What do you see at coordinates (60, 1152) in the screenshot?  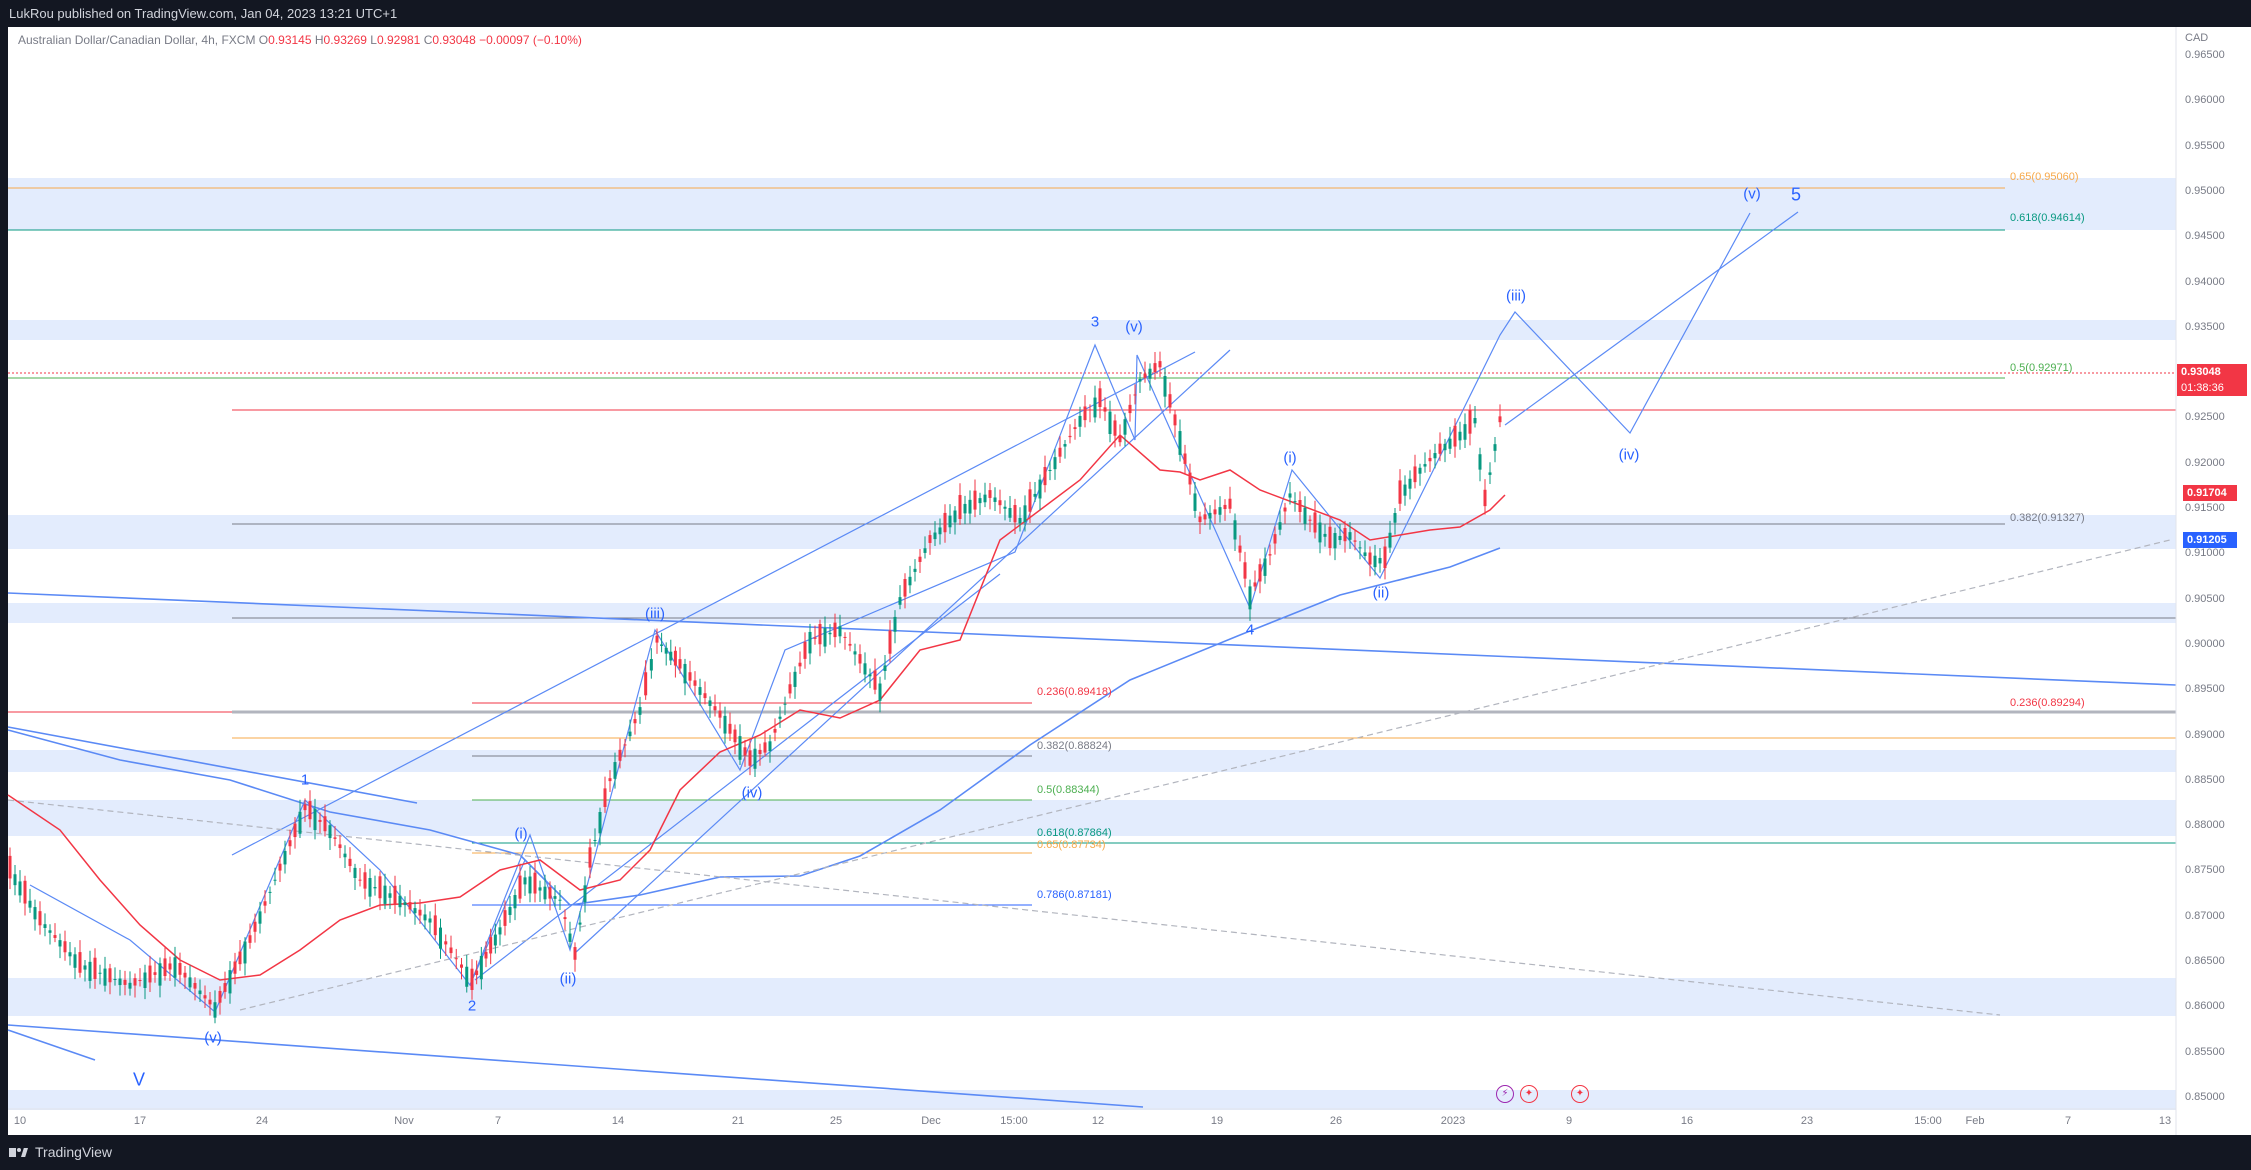 I see `tradingview-logo: TradingView` at bounding box center [60, 1152].